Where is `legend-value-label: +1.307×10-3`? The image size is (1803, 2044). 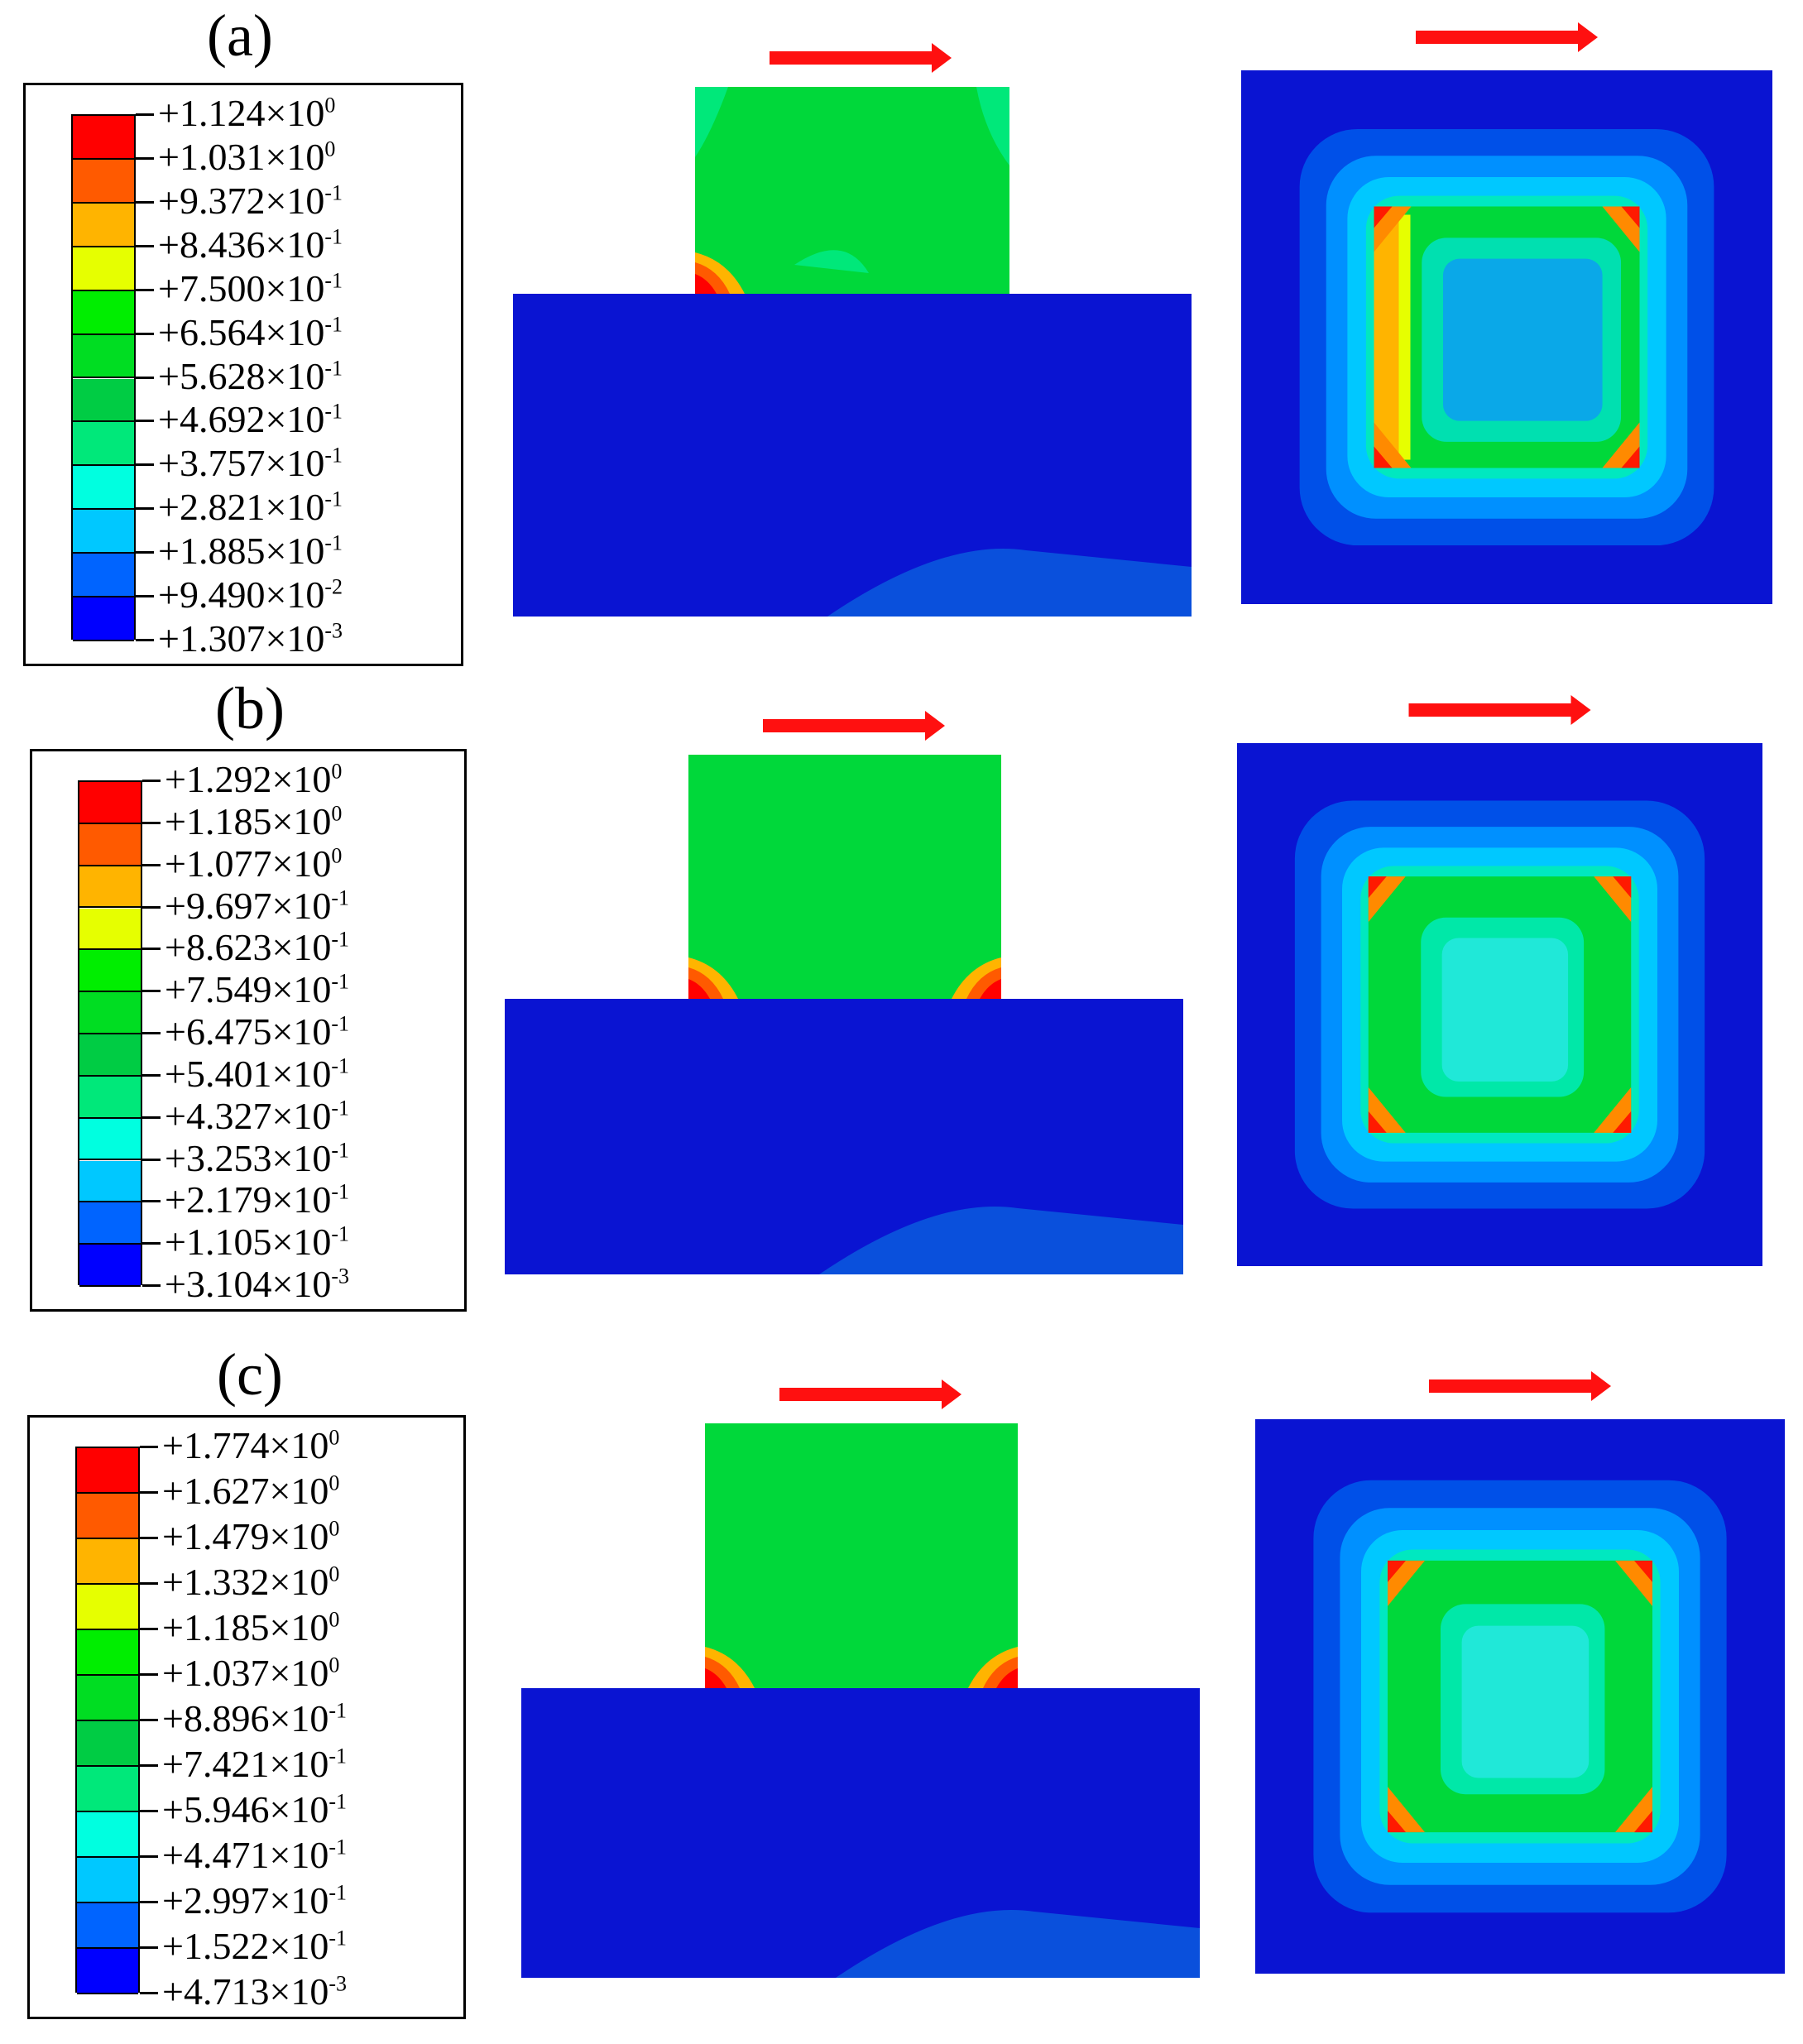
legend-value-label: +1.307×10-3 is located at coordinates (250, 639).